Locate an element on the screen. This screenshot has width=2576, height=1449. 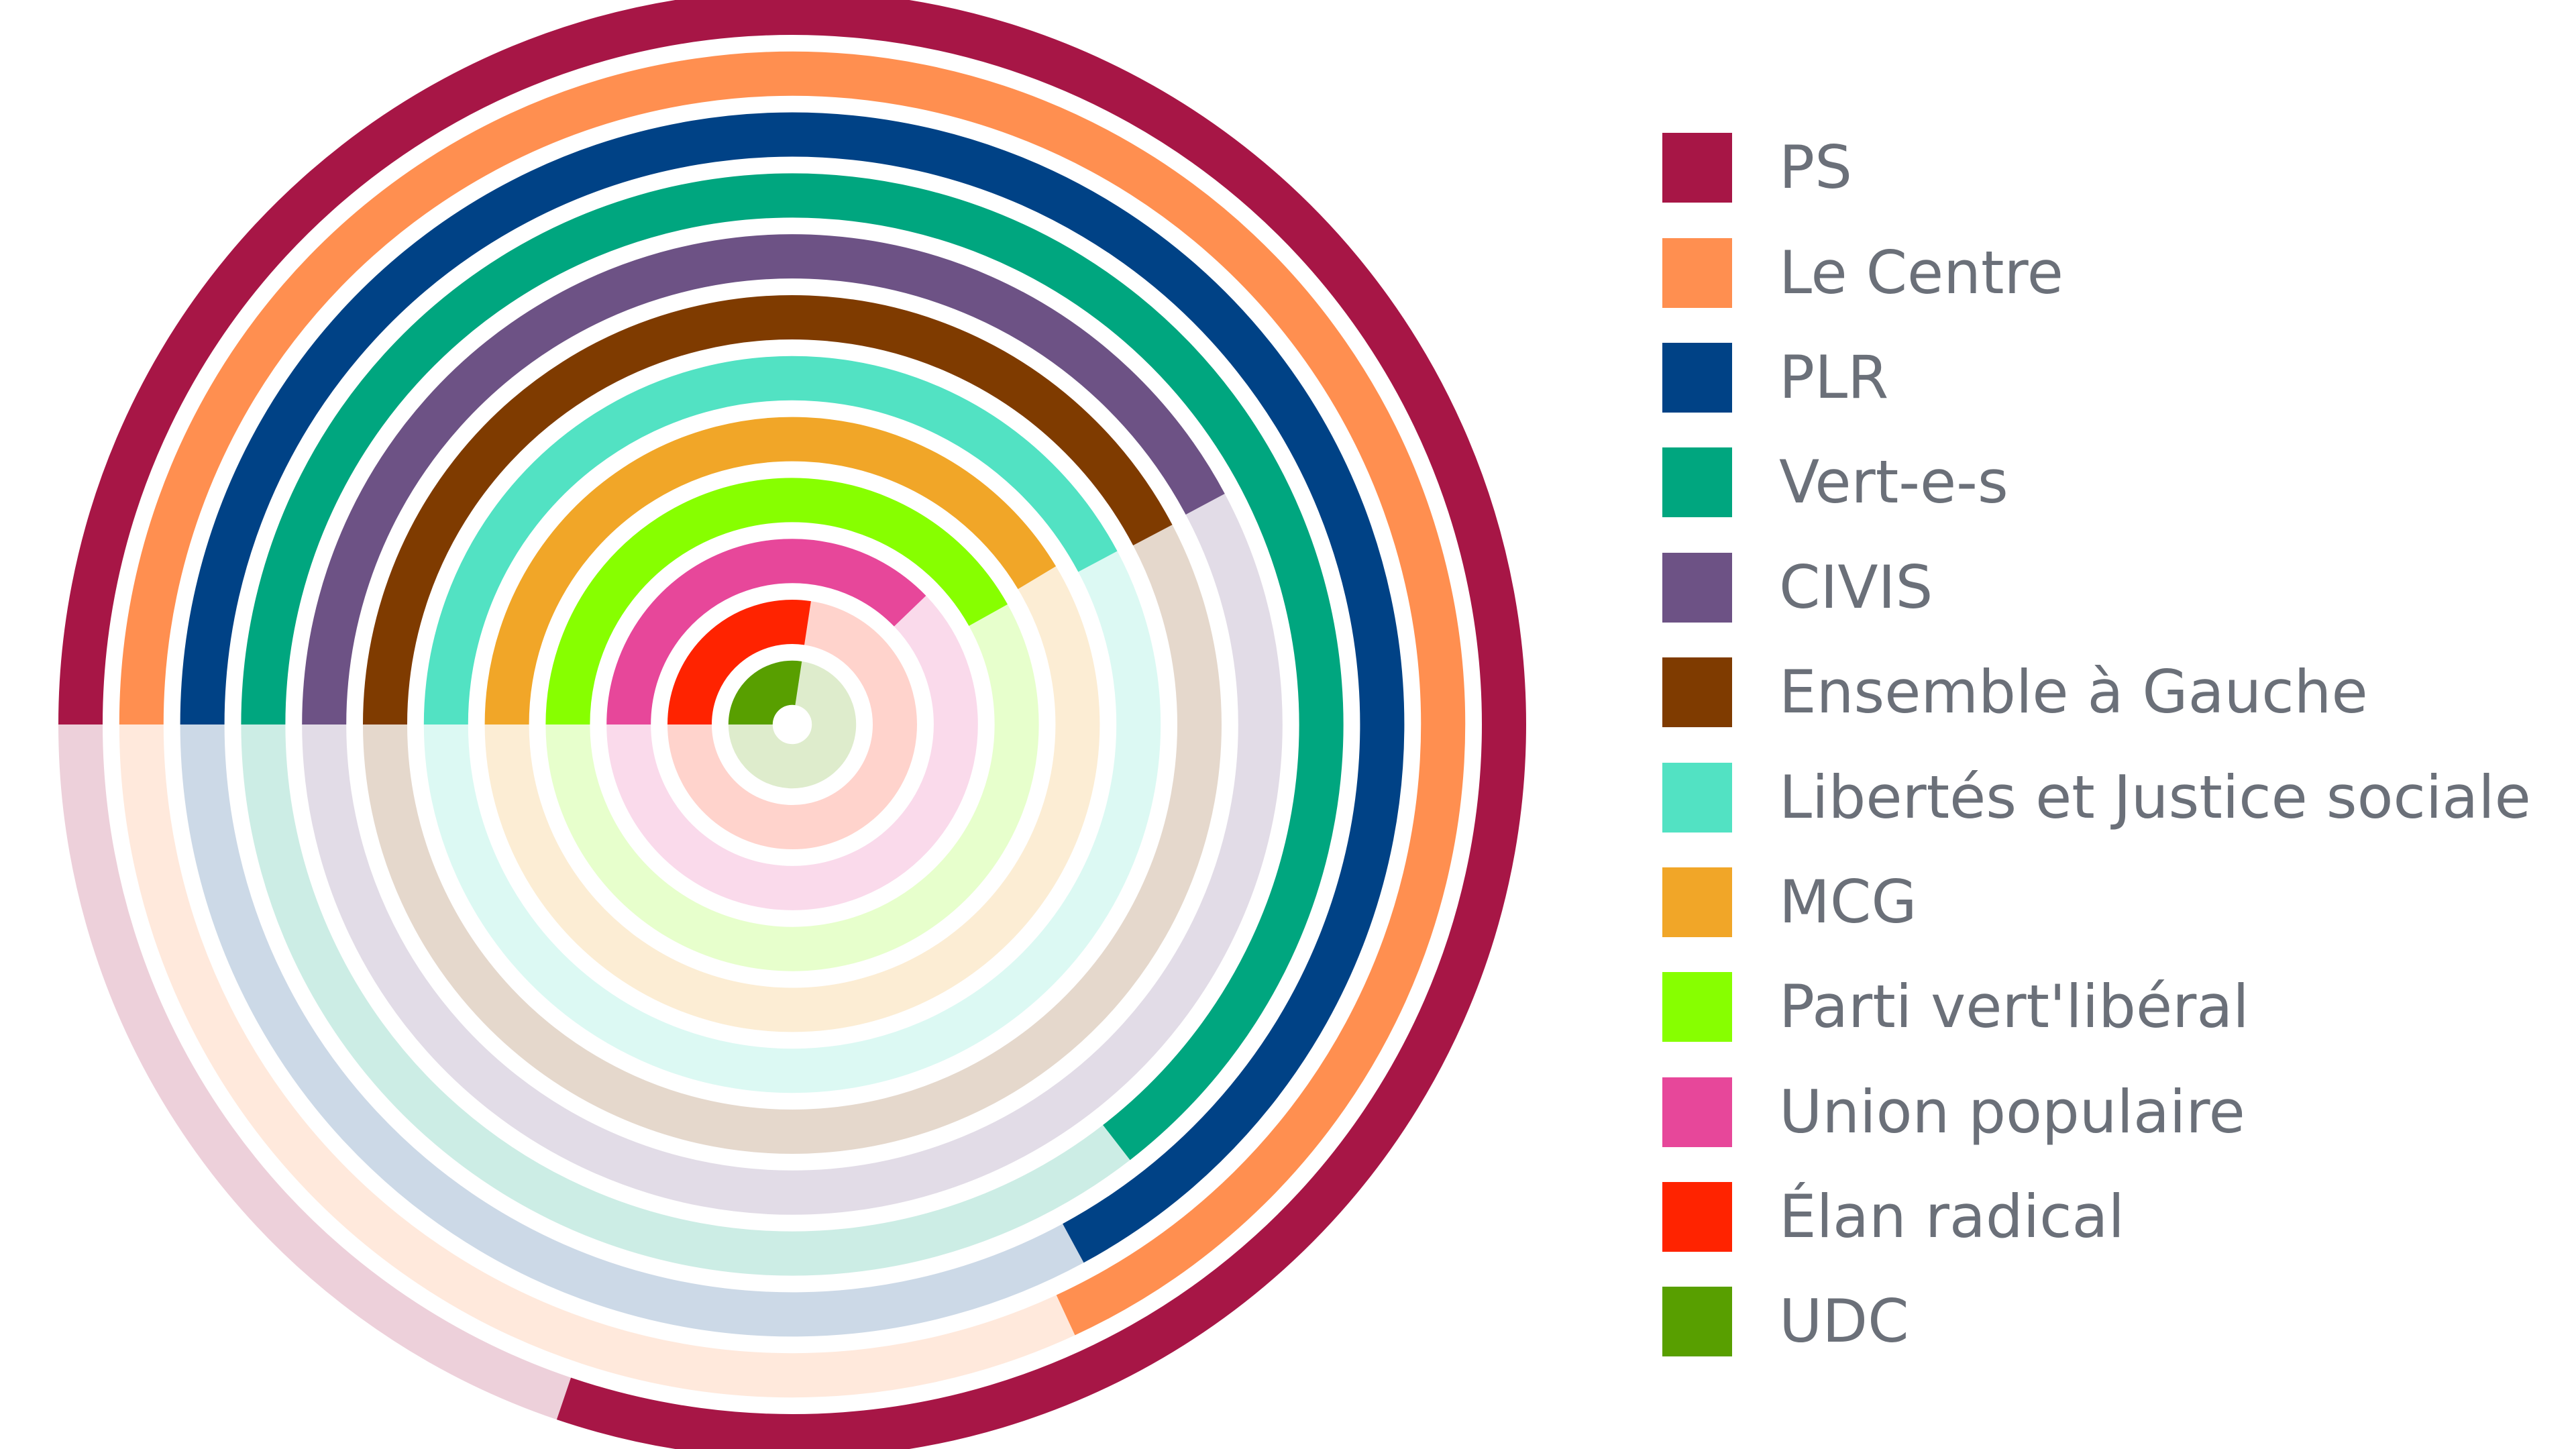
legend-item: Vert-e-s is located at coordinates (2096, 482).